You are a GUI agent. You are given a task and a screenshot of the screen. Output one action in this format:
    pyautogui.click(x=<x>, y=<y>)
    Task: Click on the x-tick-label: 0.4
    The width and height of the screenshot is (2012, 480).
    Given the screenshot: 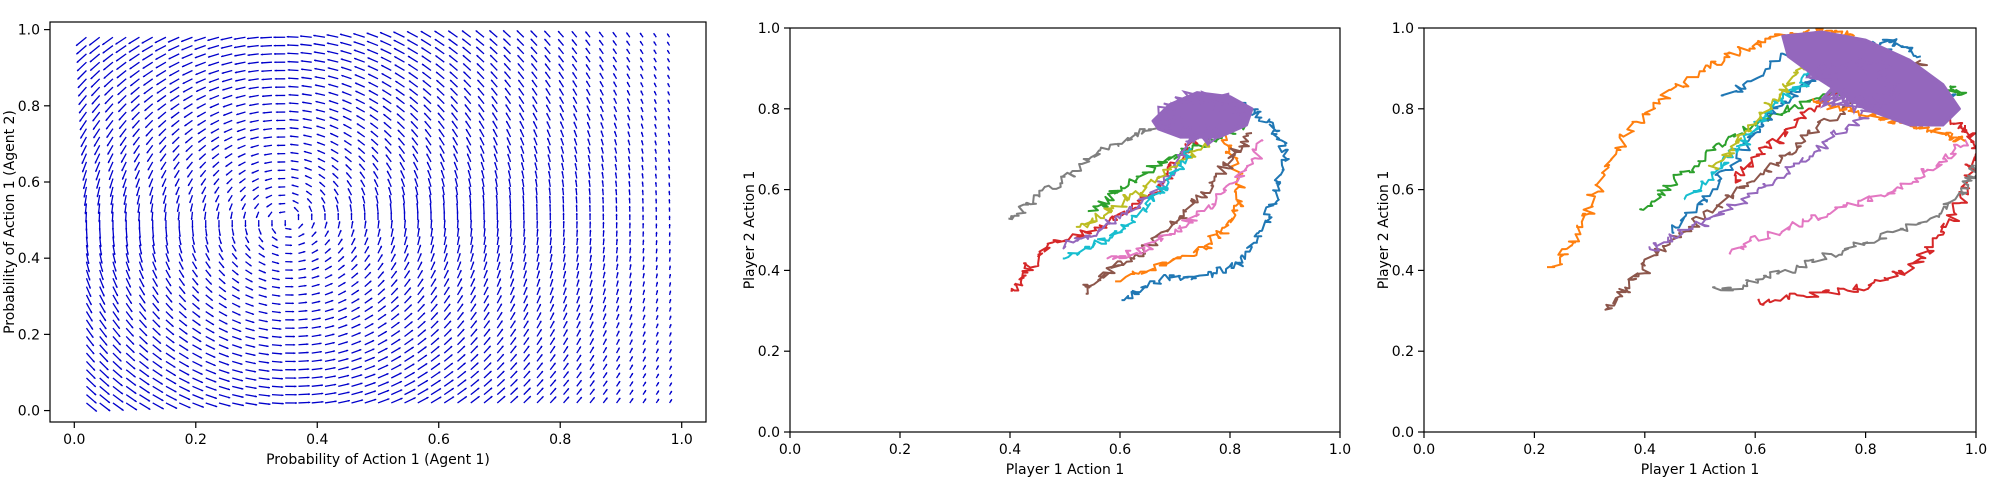 What is the action you would take?
    pyautogui.click(x=1010, y=450)
    